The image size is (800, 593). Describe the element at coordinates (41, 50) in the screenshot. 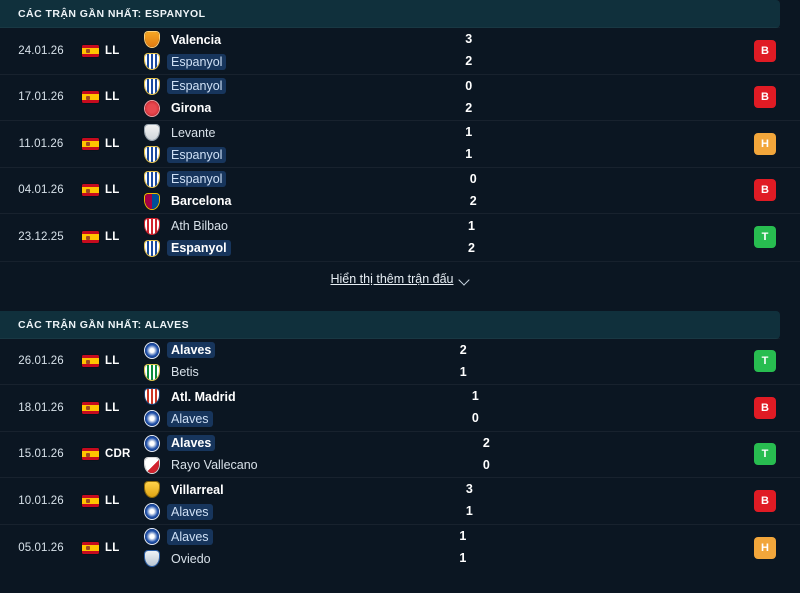

I see `match-date: 24.01.26` at that location.